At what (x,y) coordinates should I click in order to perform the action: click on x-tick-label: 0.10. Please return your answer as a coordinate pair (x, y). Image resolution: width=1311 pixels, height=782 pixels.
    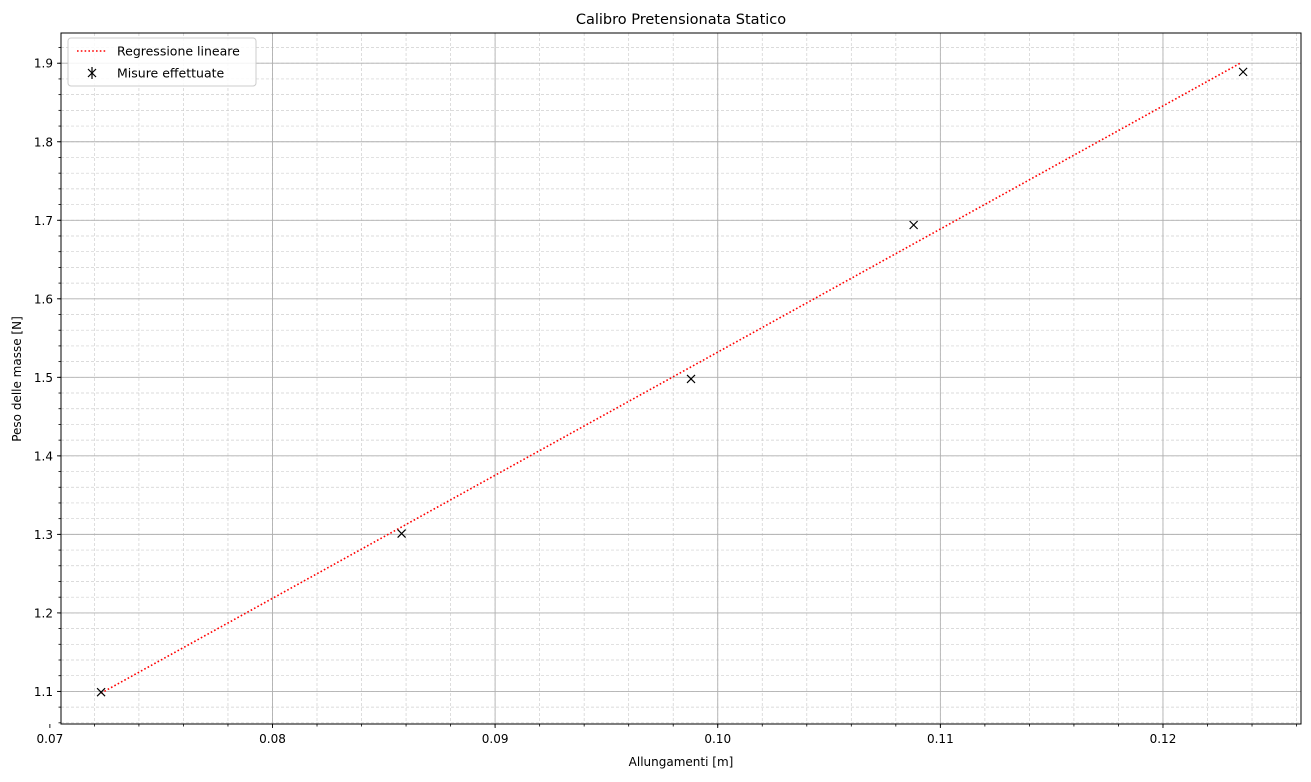
    Looking at the image, I should click on (717, 739).